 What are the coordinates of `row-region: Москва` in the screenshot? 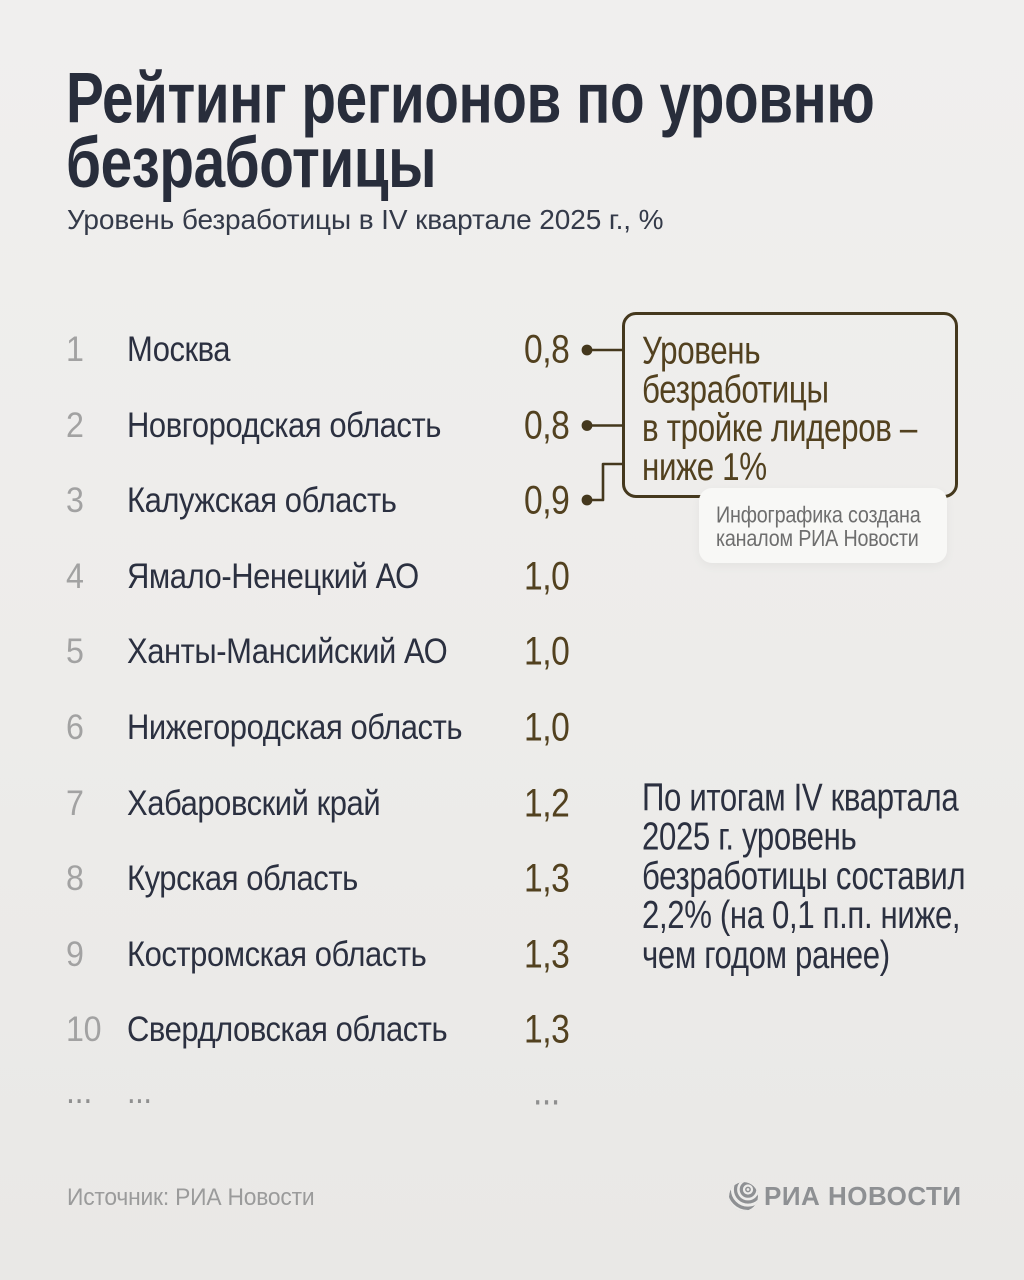 It's located at (179, 349).